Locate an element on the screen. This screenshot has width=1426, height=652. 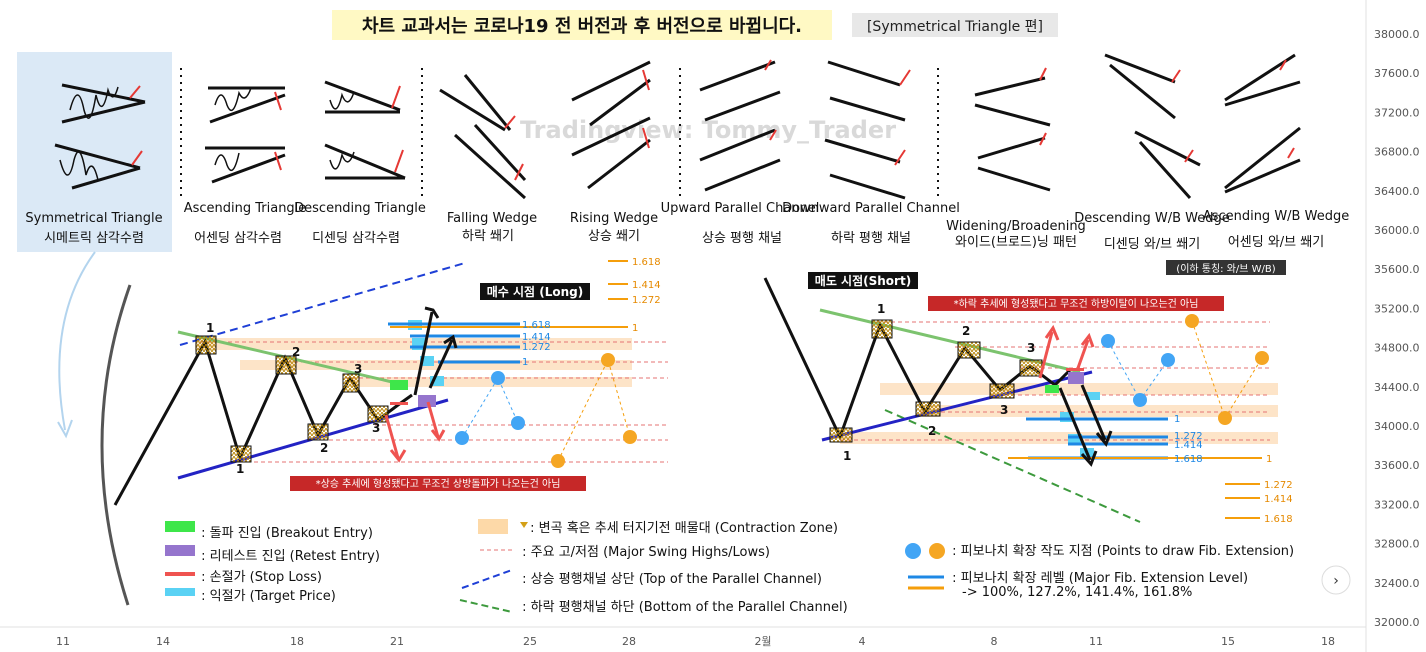
short-swing-1-low: 1 is located at coordinates (847, 456).